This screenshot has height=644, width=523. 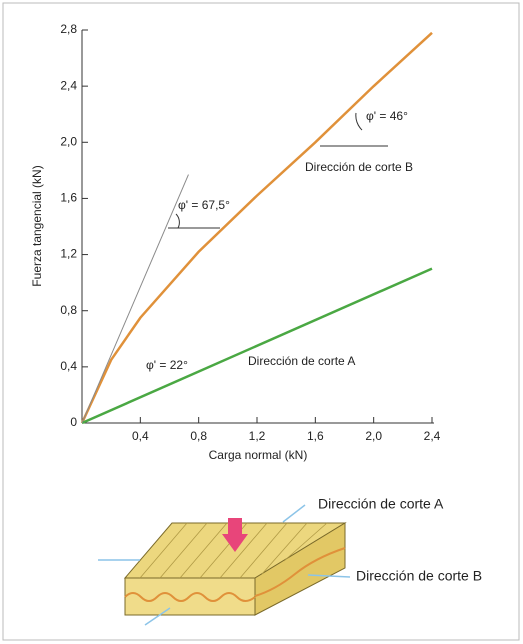 I want to click on series-label: Dirección de corte B, so click(x=359, y=167).